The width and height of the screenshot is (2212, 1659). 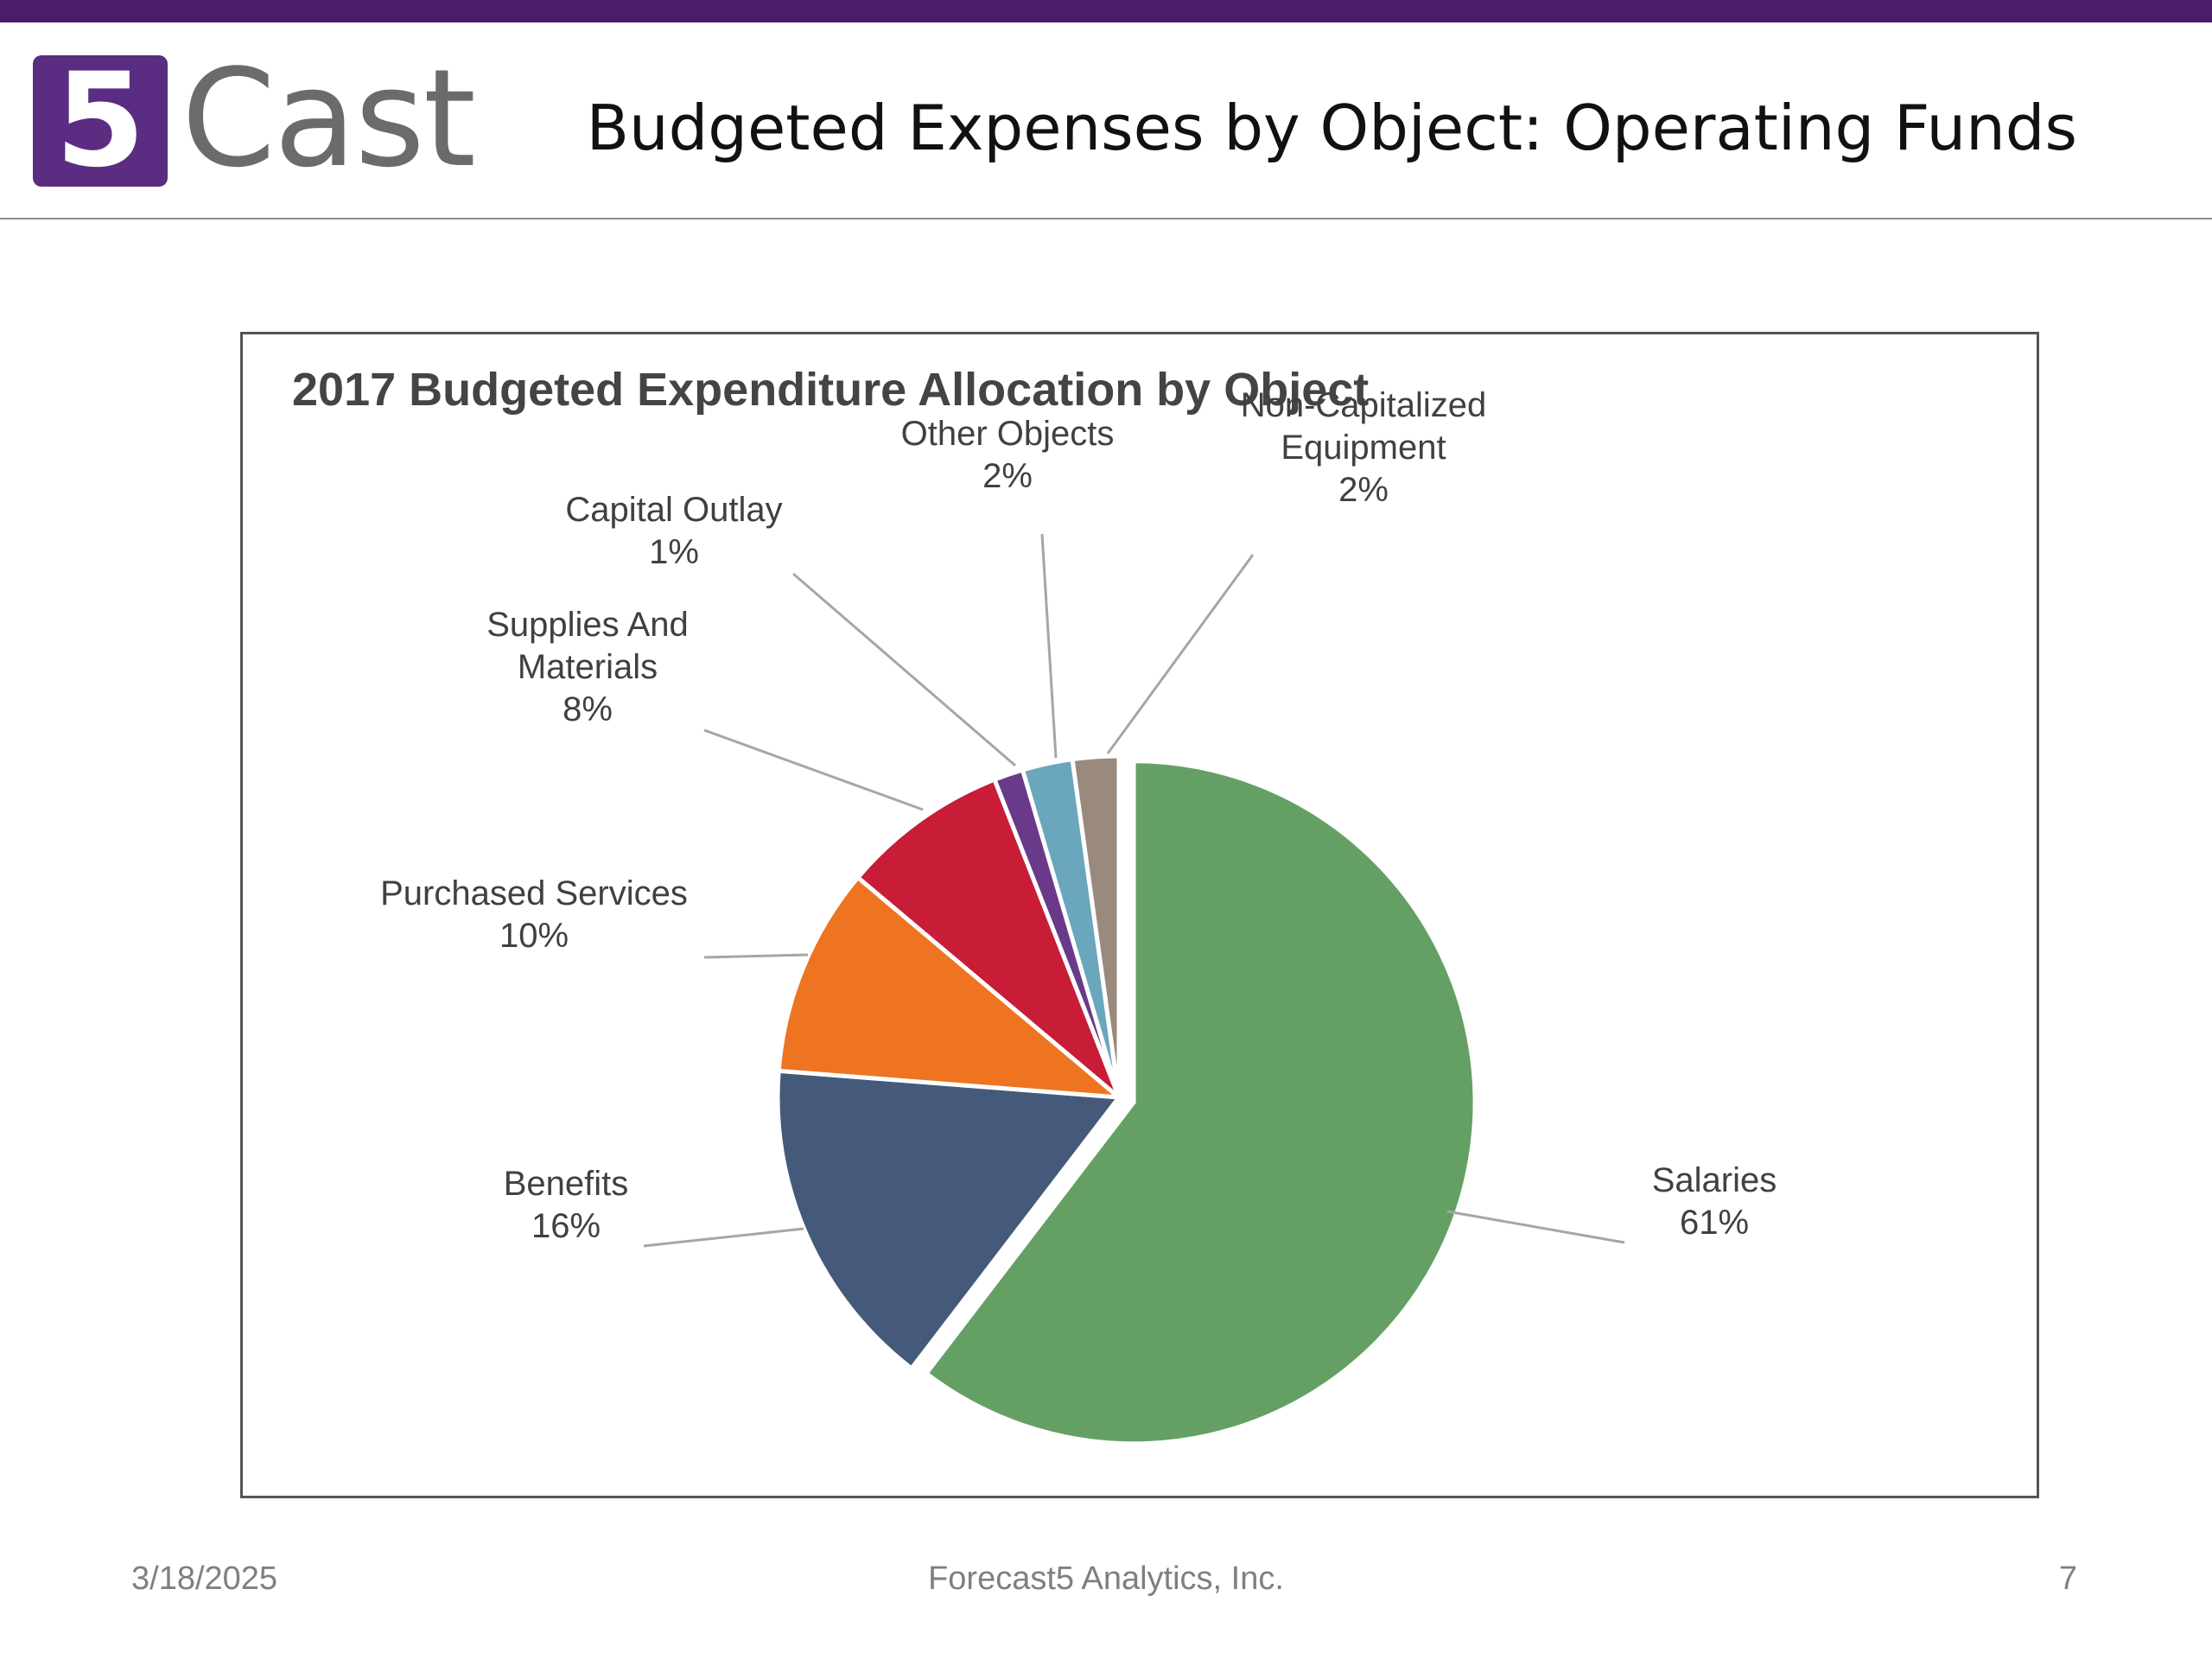 What do you see at coordinates (1714, 1223) in the screenshot?
I see `slice-percent: 61%` at bounding box center [1714, 1223].